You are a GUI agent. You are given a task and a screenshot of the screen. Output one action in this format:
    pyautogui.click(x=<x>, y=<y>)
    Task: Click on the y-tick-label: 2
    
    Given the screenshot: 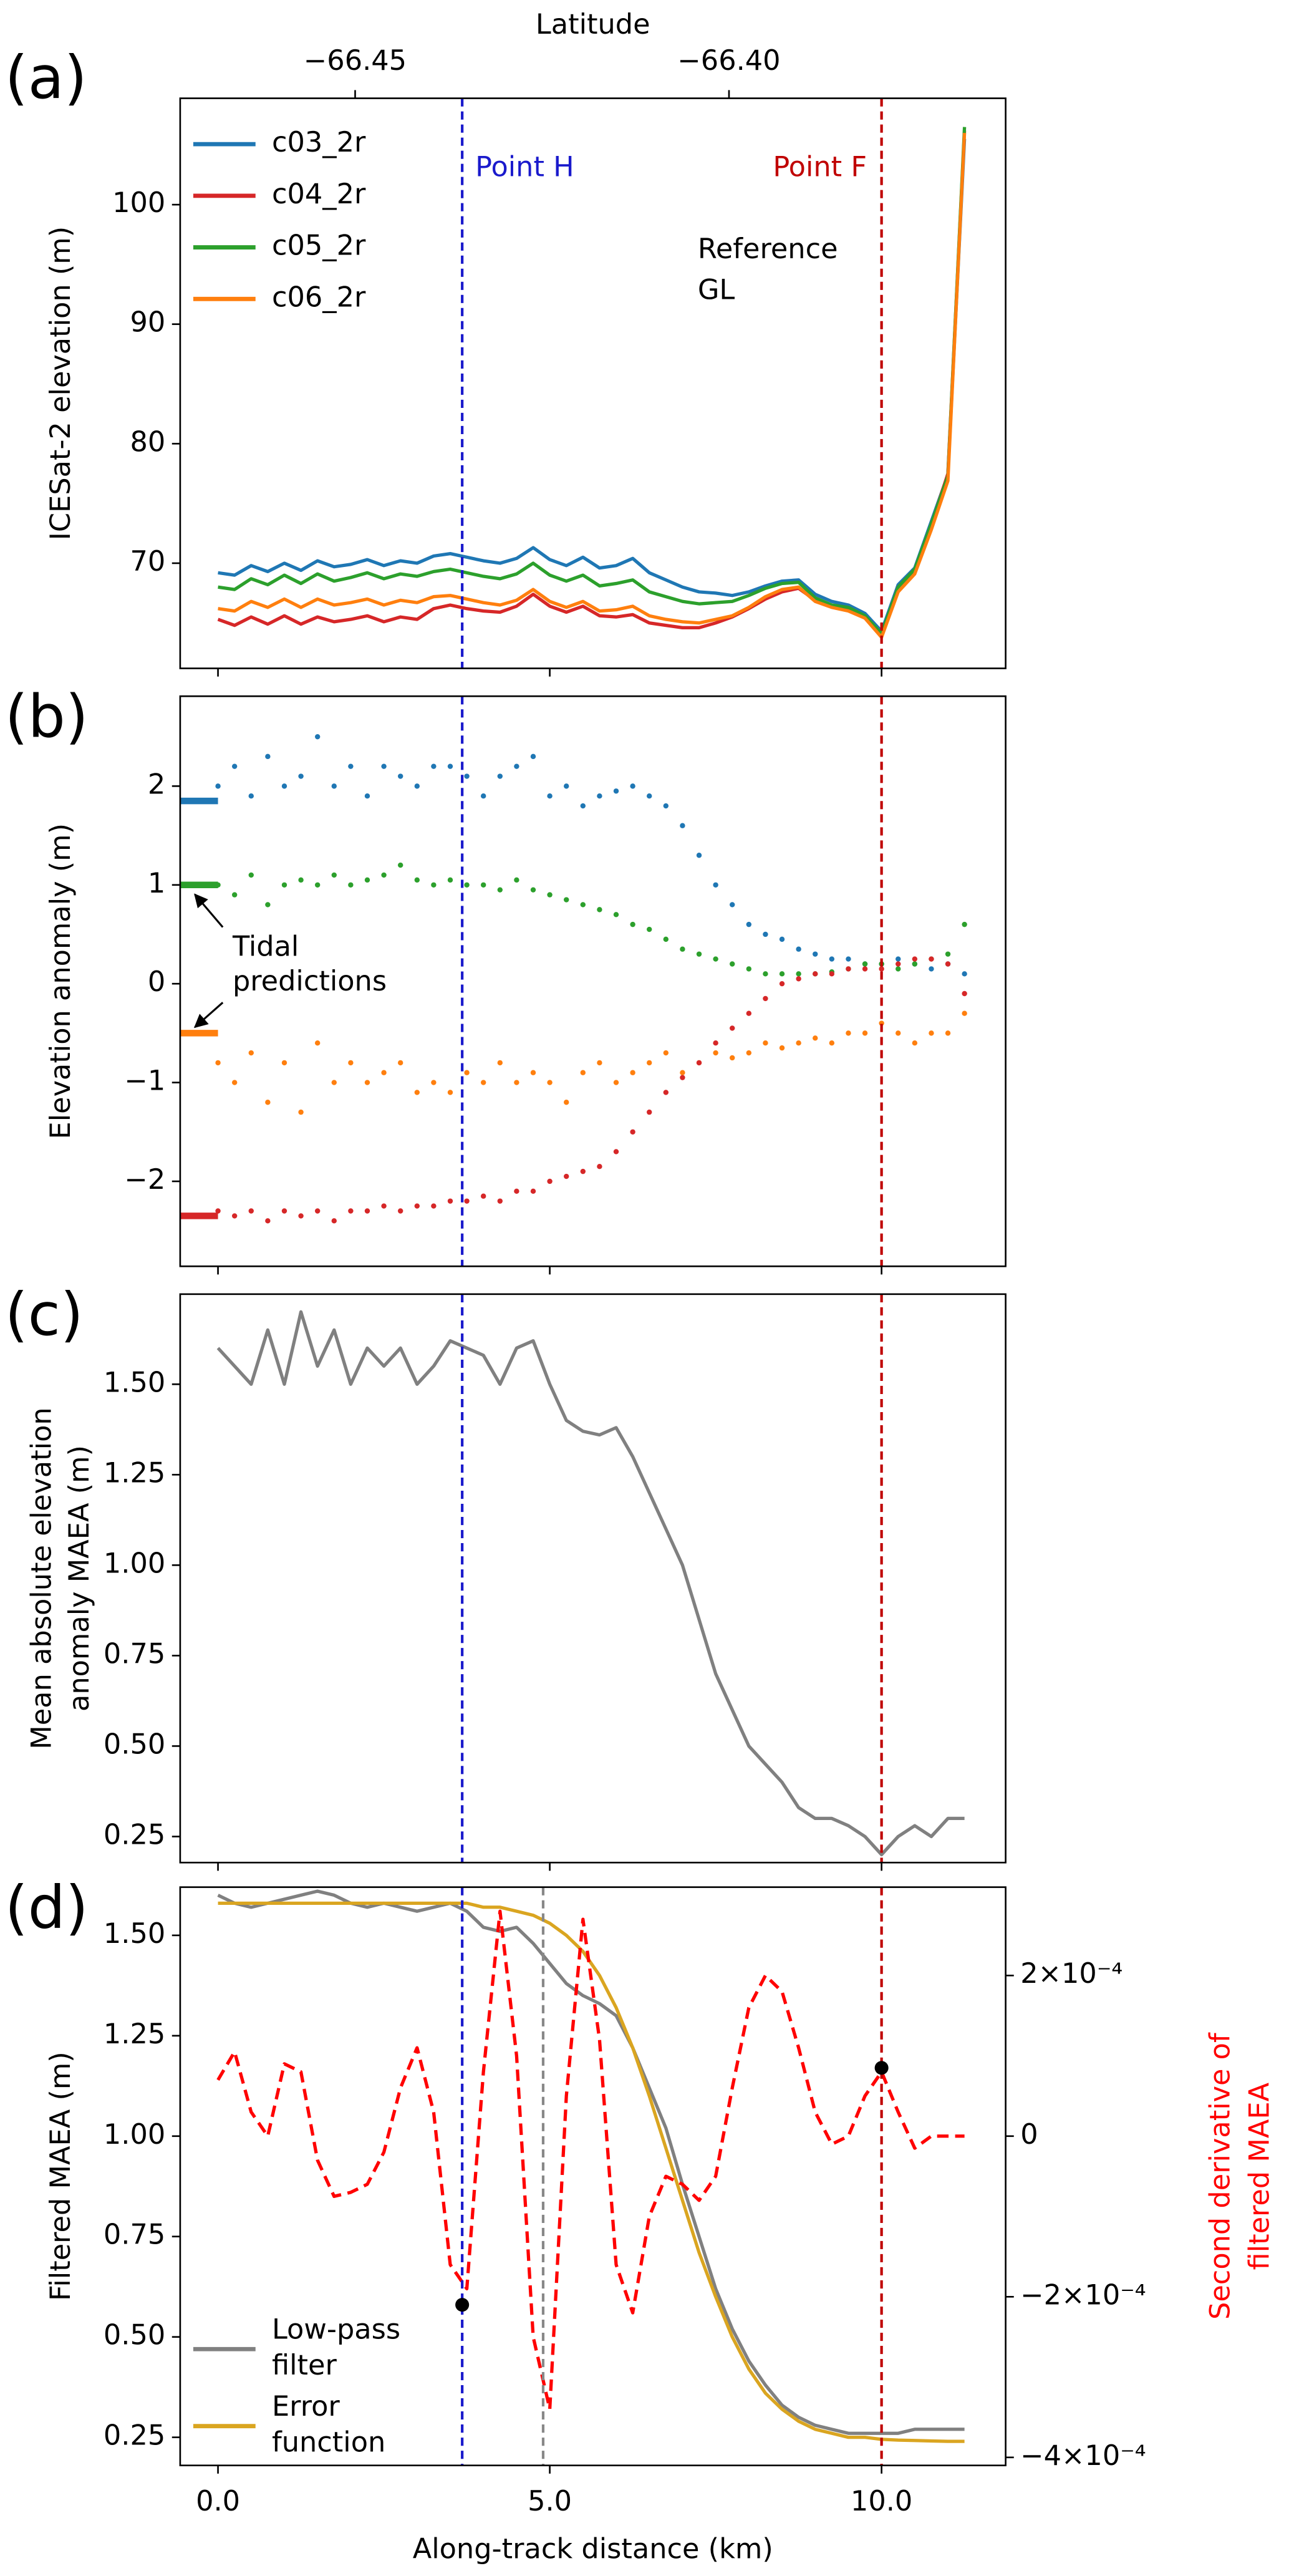 What is the action you would take?
    pyautogui.click(x=156, y=784)
    